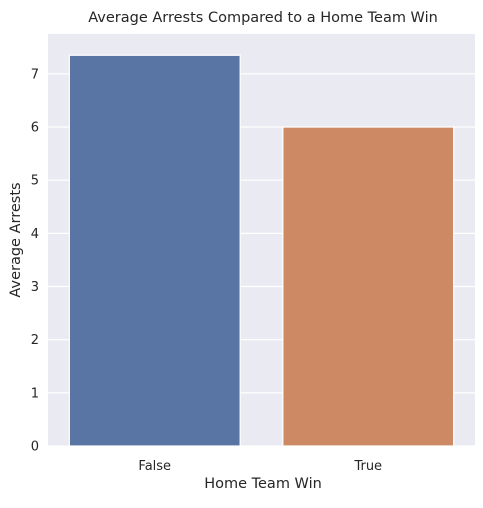  I want to click on y-tick-label: 6, so click(35, 128).